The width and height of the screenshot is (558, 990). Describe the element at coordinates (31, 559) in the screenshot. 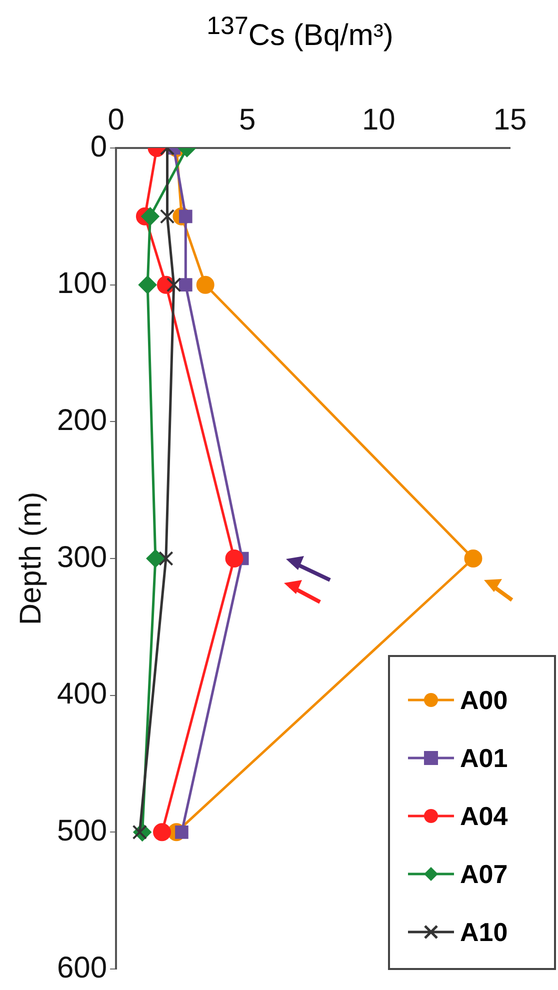

I see `y-axis-title: Depth (m)` at that location.